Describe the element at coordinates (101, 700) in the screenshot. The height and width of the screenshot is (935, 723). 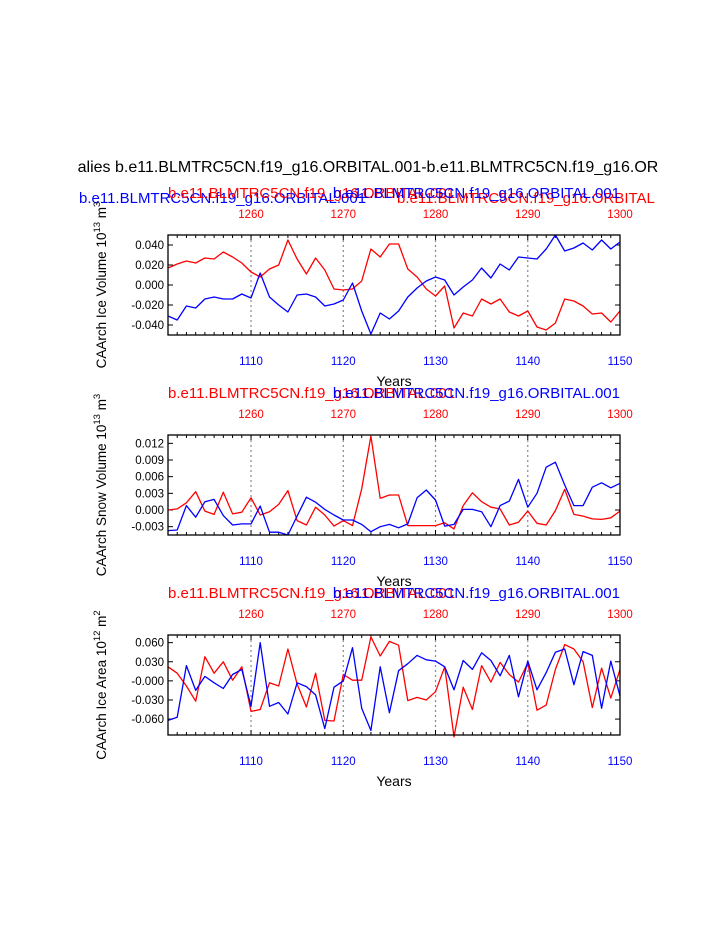
I see `y-axis-label-ylabel-main: CAArch Ice Area 10` at that location.